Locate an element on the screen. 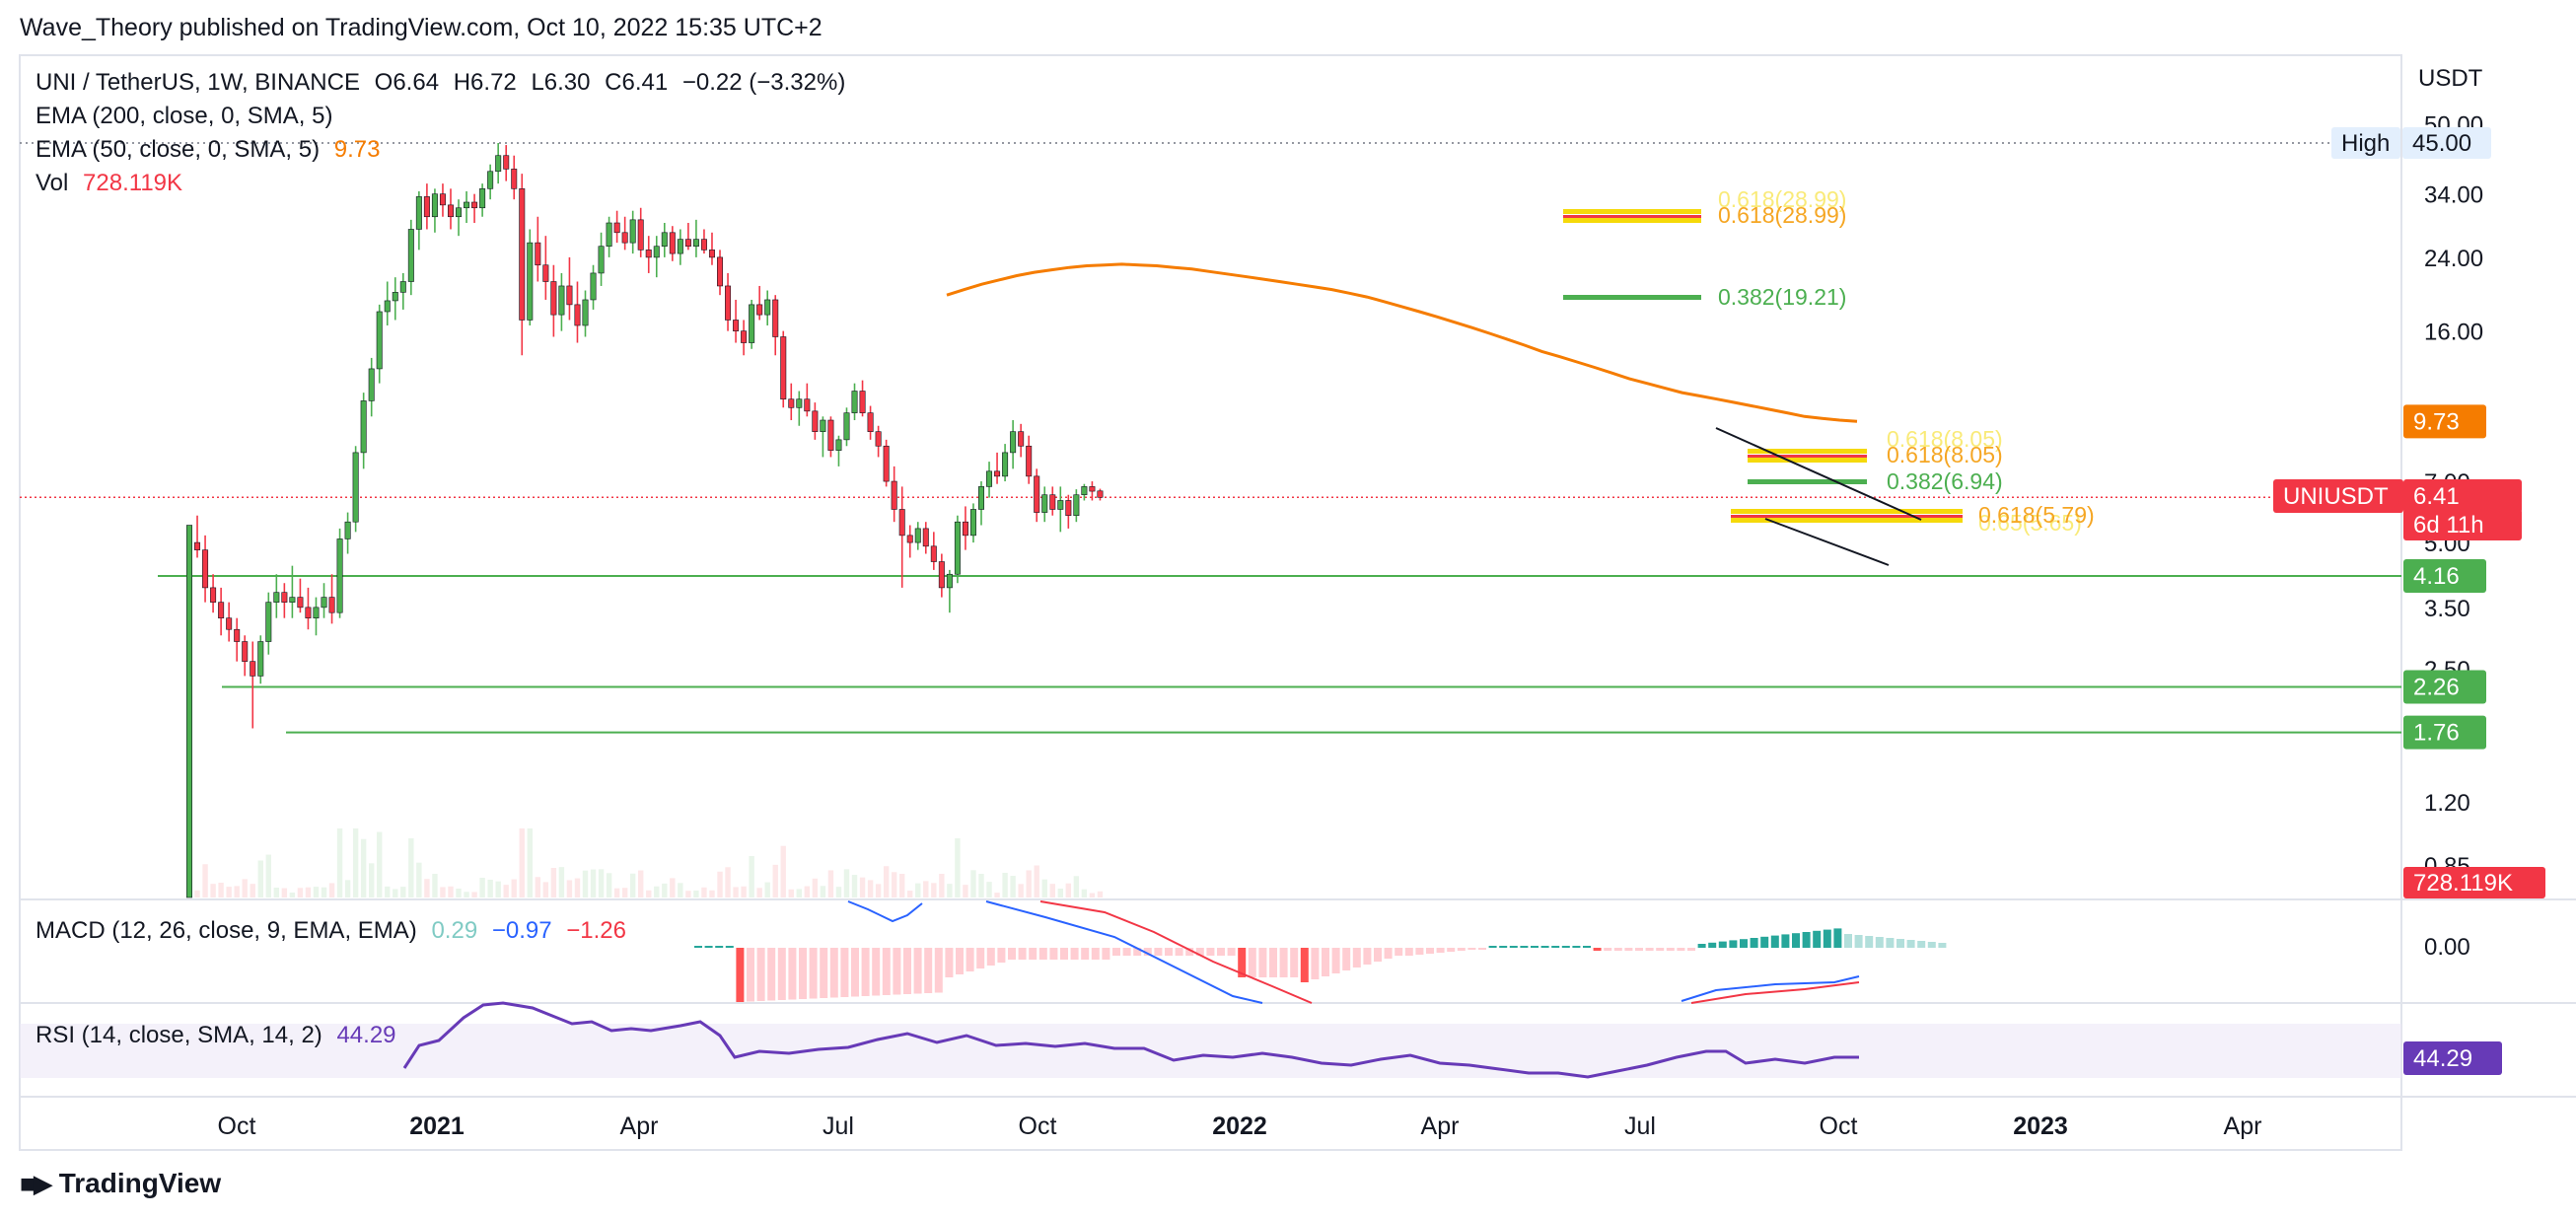  price-tick-label: 1.20 is located at coordinates (2447, 803).